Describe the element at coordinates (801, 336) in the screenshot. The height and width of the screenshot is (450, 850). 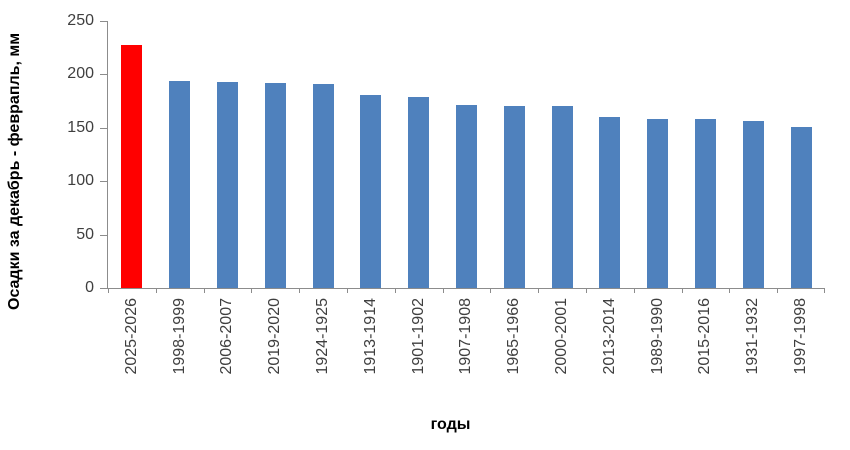
I see `x-tick-label-text: 1997-1998` at that location.